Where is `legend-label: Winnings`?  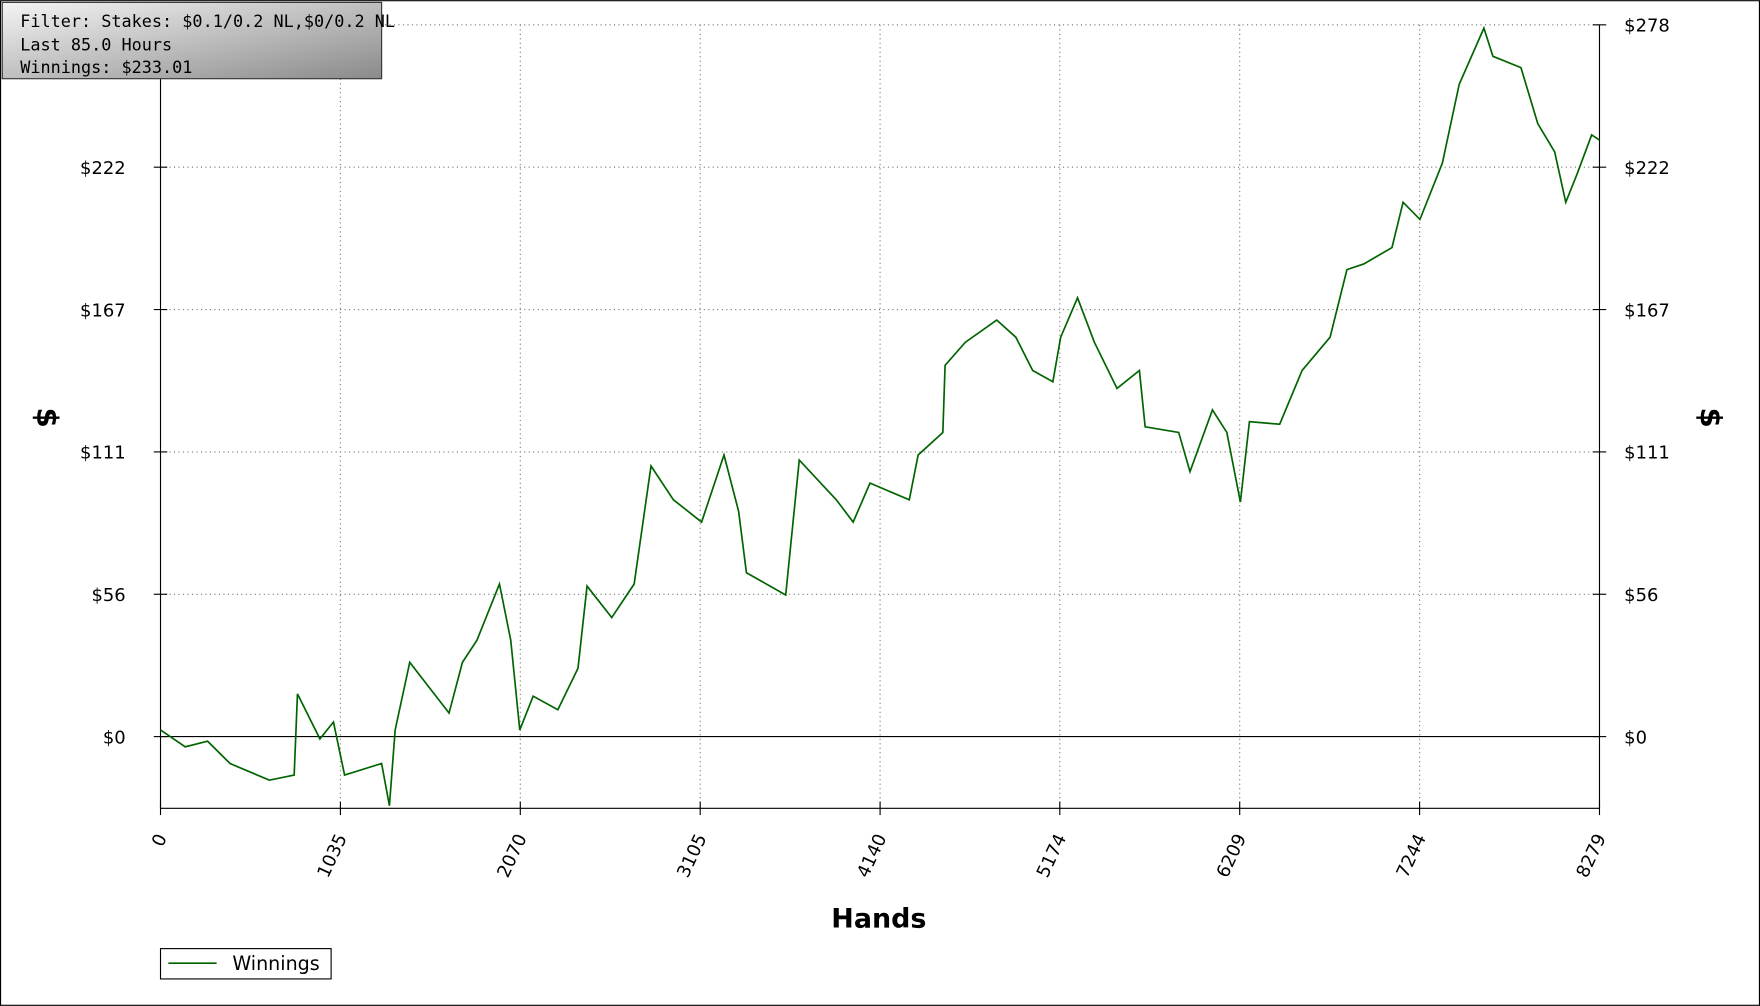
legend-label: Winnings is located at coordinates (275, 964).